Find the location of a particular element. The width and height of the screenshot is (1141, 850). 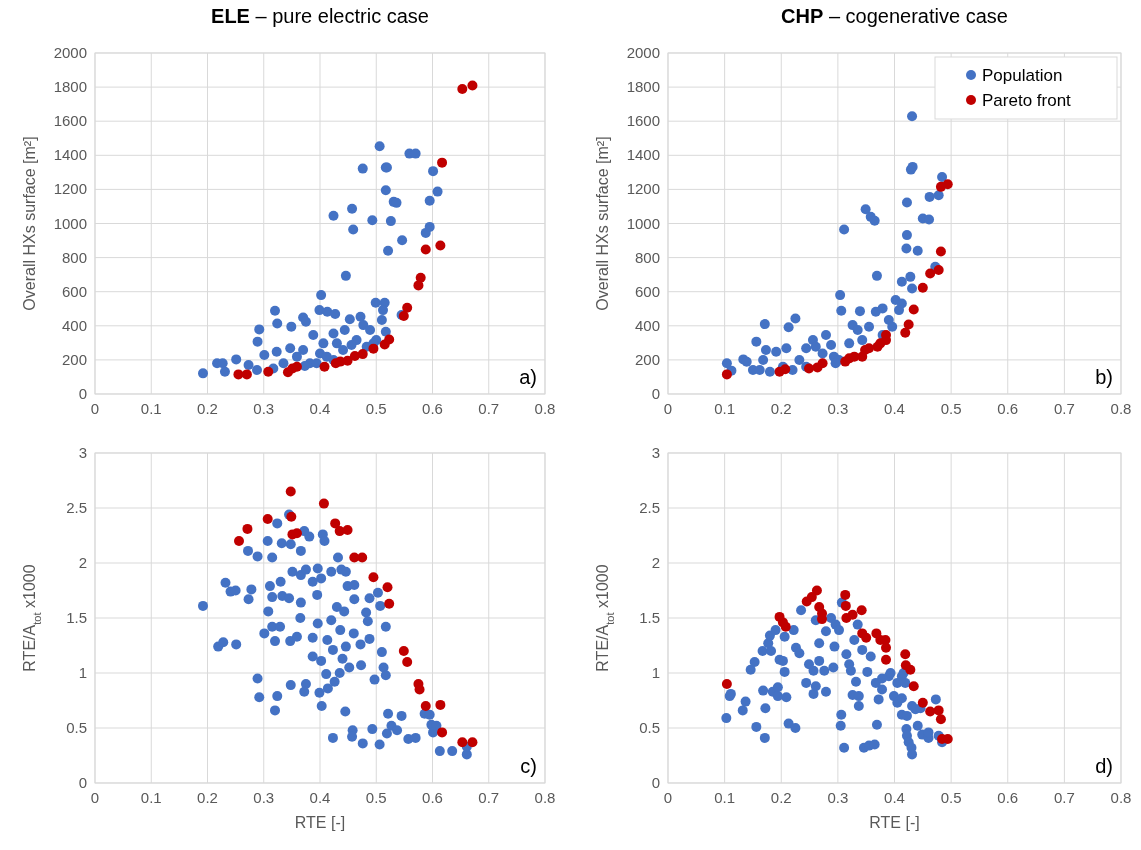

y-tick-label: 1600 is located at coordinates (643, 121).